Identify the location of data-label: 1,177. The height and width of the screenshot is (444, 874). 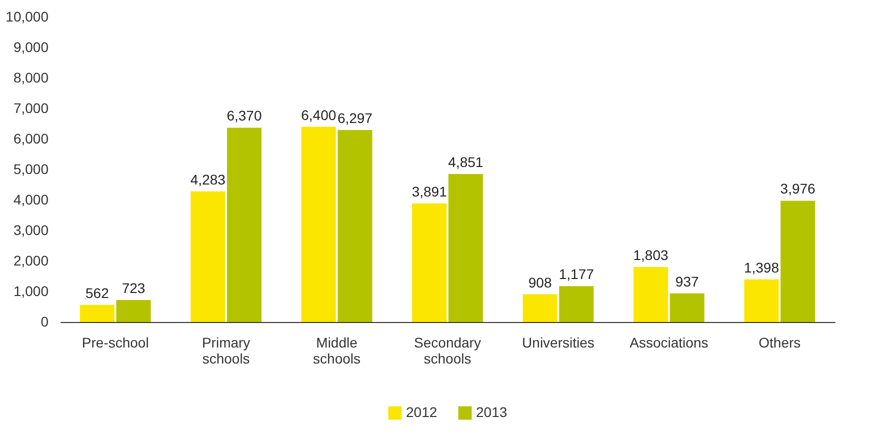
(576, 274).